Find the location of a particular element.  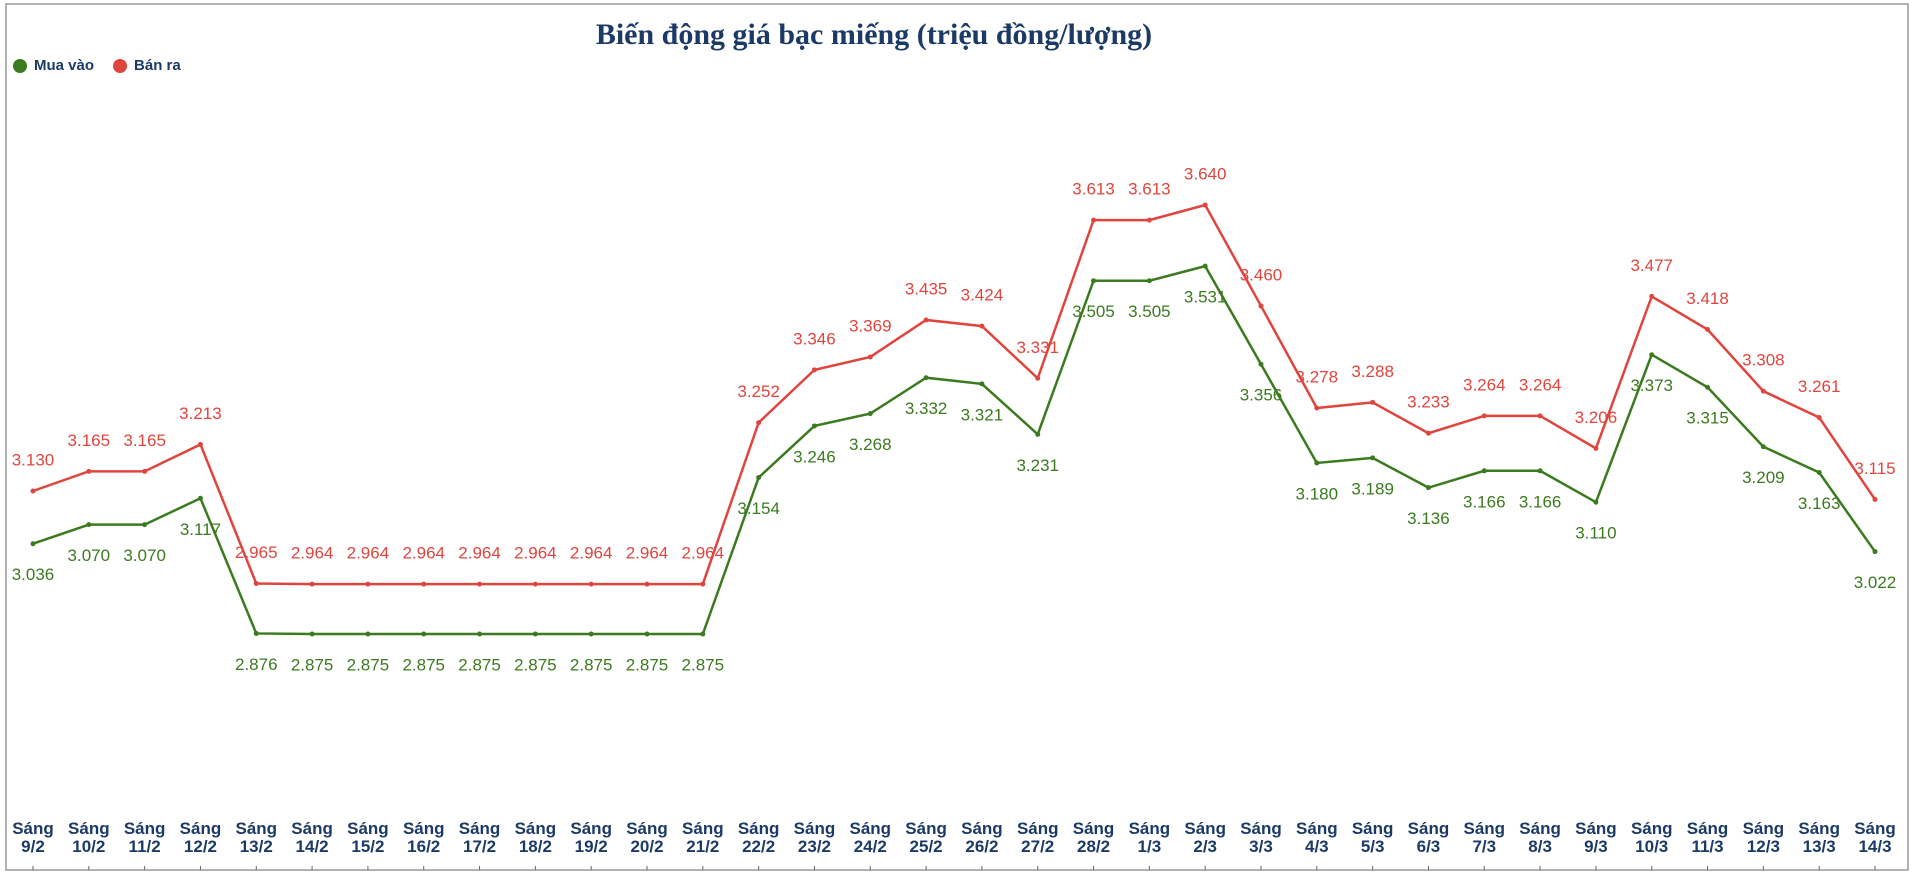

x-tick-label: Sáng 4/3 is located at coordinates (1317, 837).